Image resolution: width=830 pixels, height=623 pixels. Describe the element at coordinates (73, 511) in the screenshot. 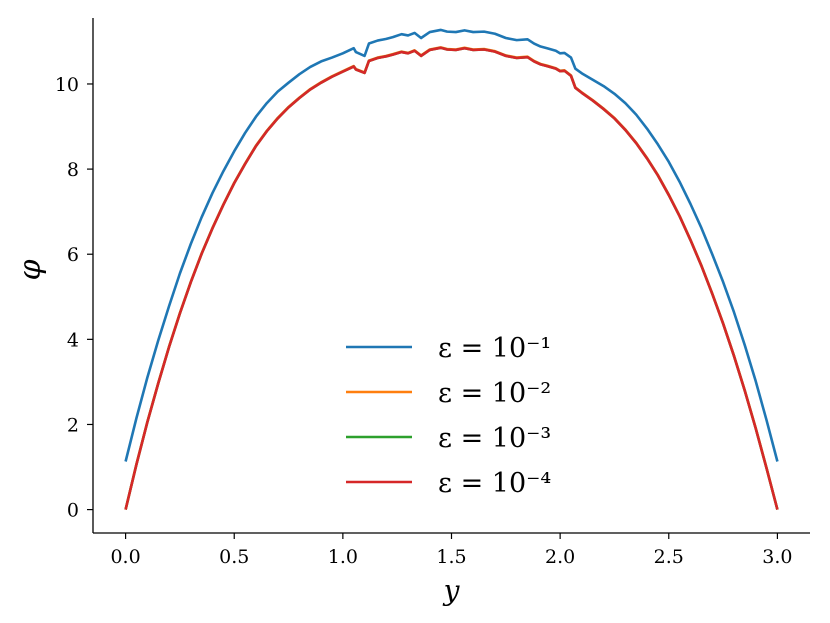

I see `y-tick-label: 0` at that location.